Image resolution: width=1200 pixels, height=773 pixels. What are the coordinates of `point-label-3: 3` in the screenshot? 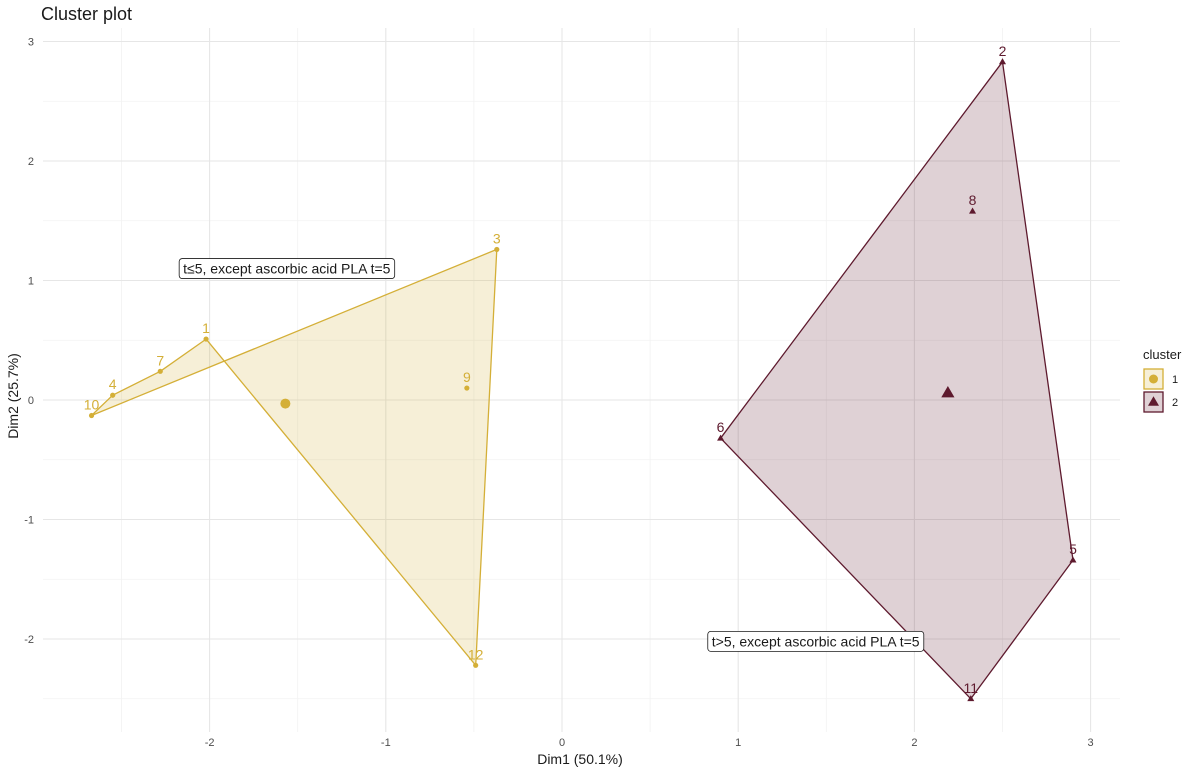 It's located at (497, 238).